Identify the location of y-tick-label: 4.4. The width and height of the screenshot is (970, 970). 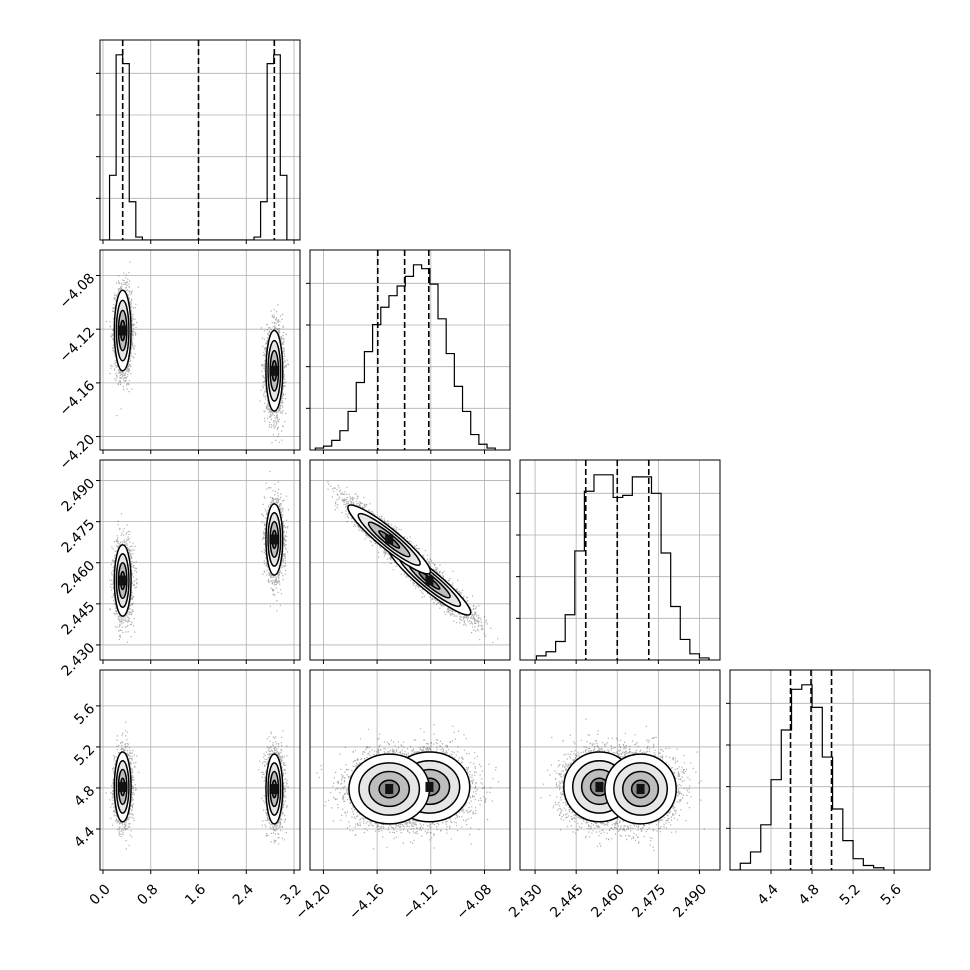
(84, 837).